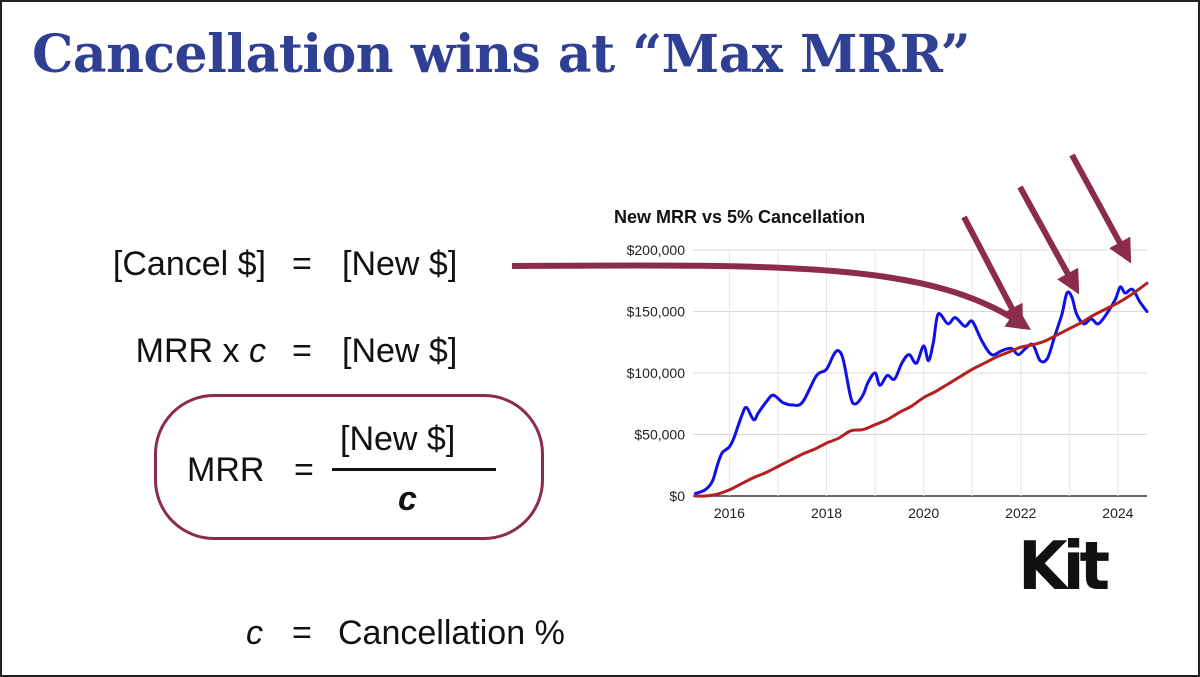  Describe the element at coordinates (656, 312) in the screenshot. I see `y-tick-label: $150,000` at that location.